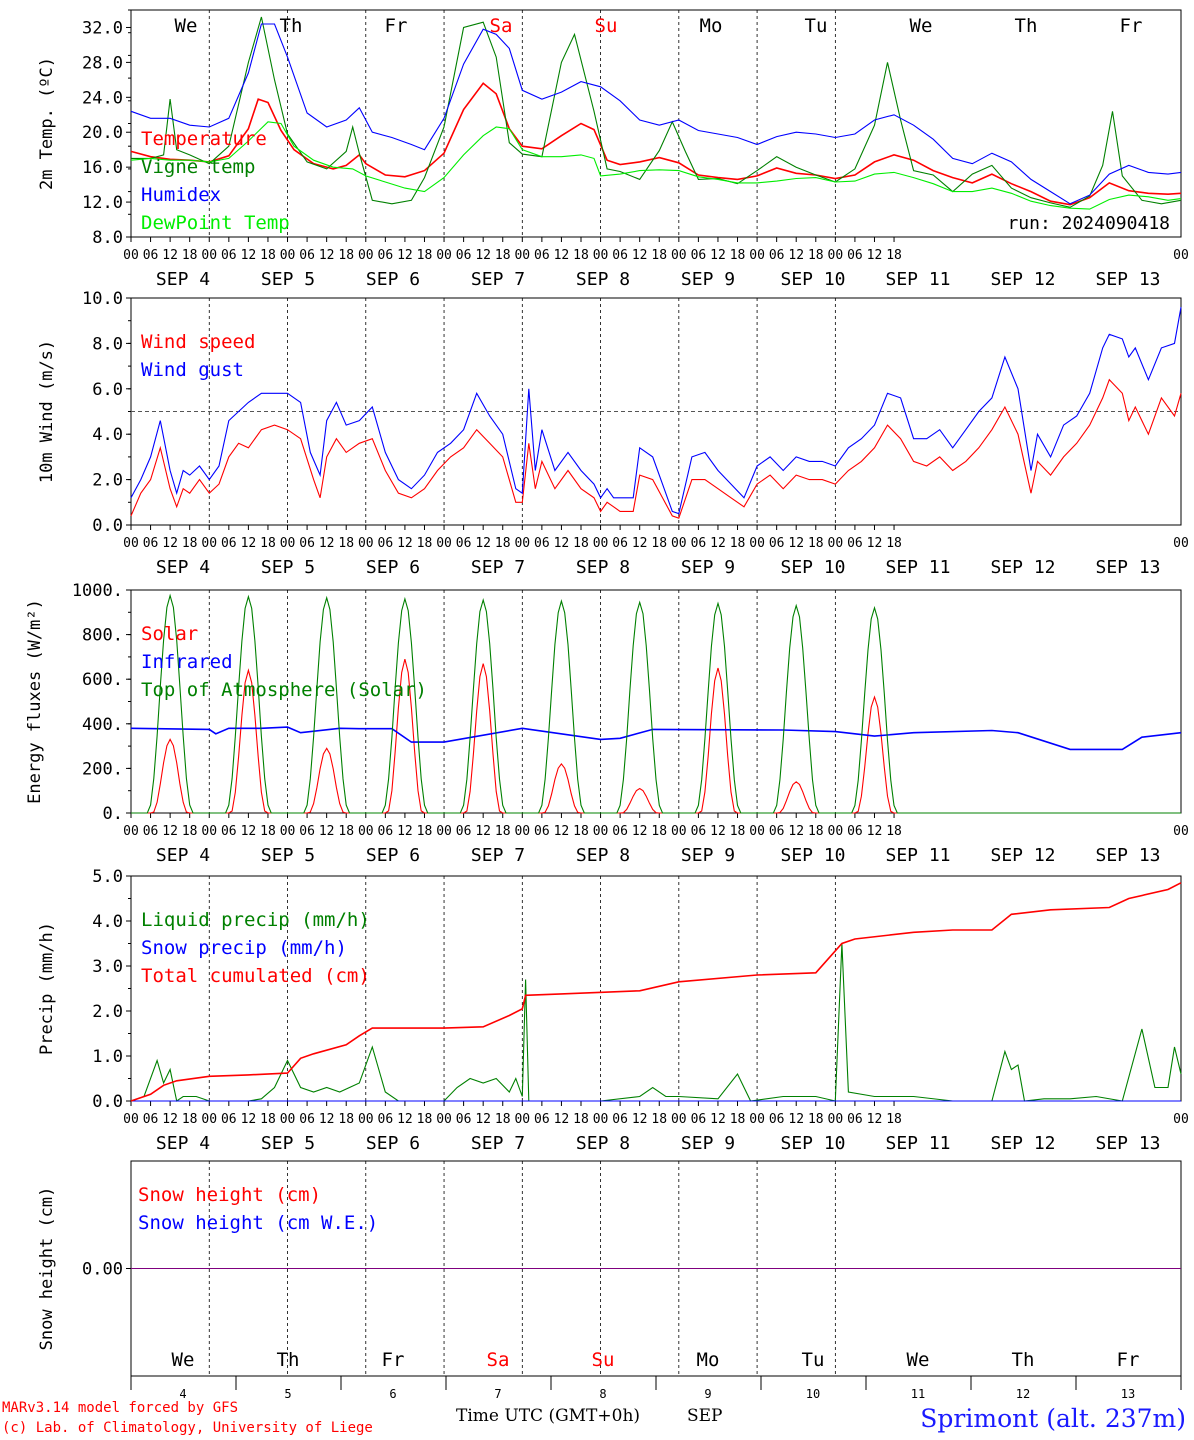 The width and height of the screenshot is (1194, 1440). I want to click on y-tick-label: 400., so click(102, 725).